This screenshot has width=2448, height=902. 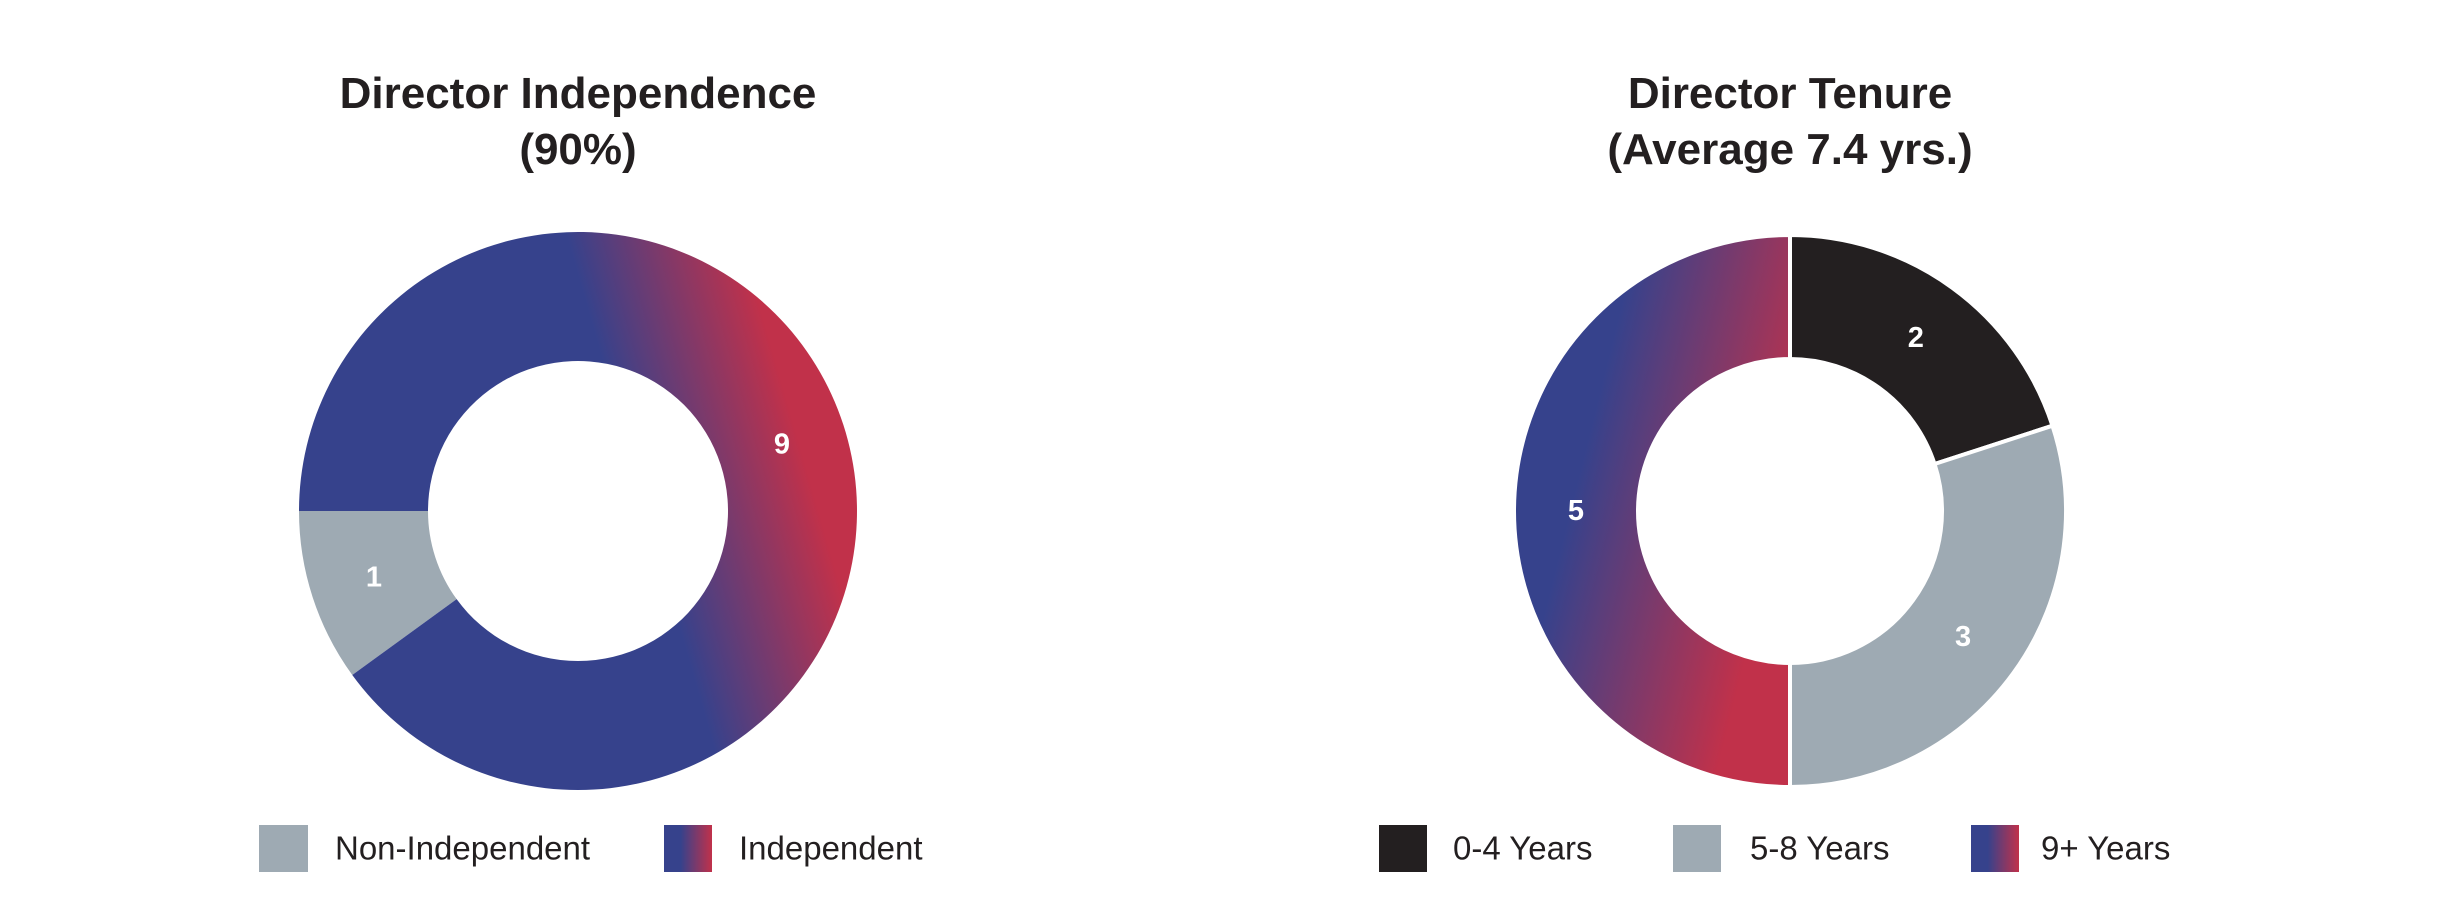 I want to click on donut-slice-independent, so click(x=578, y=511).